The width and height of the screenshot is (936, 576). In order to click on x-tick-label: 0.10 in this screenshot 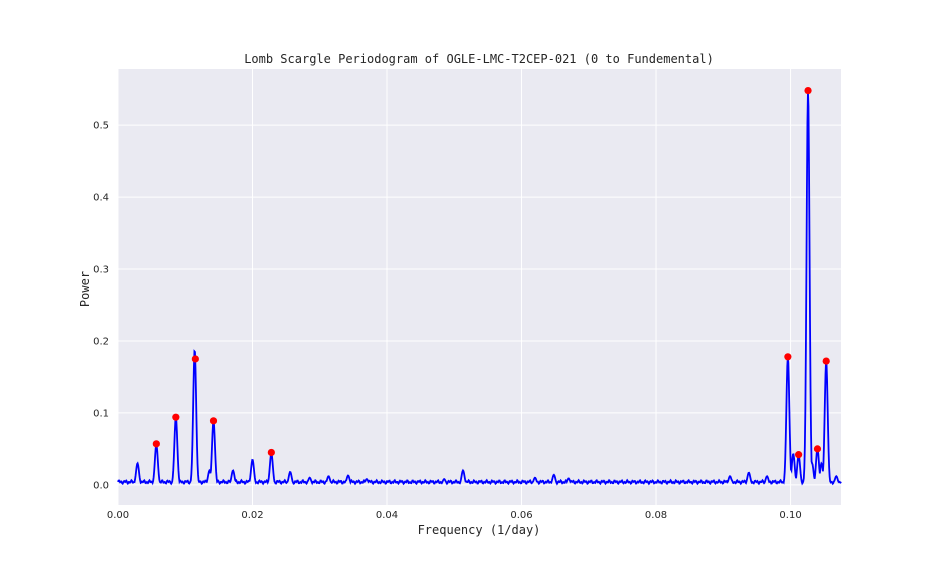, I will do `click(790, 515)`.